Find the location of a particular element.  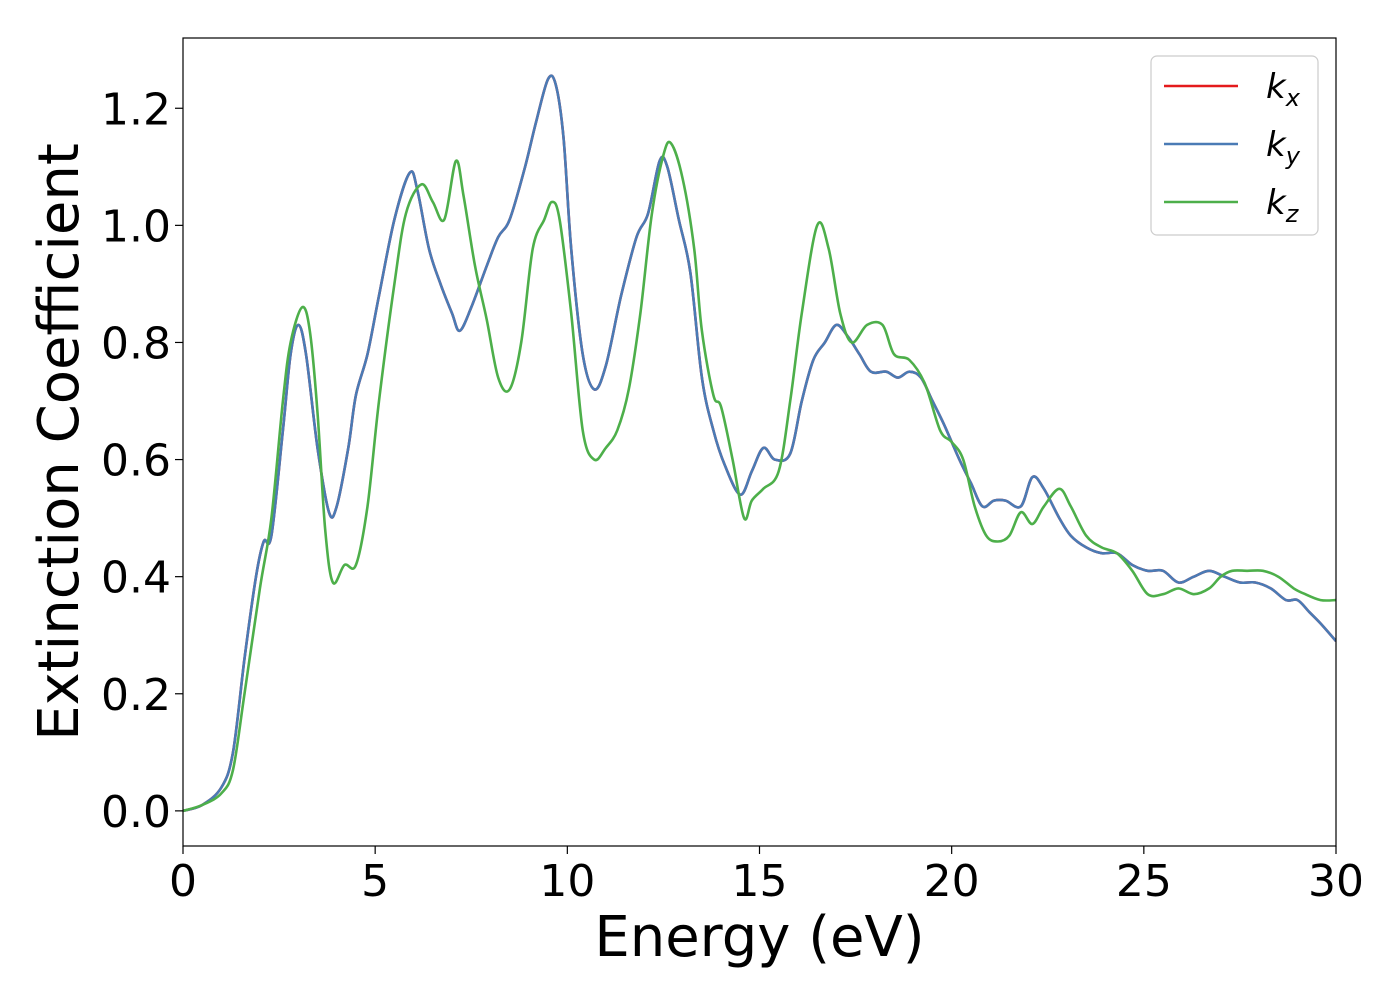

legend-label-ky: ky is located at coordinates (1283, 147).